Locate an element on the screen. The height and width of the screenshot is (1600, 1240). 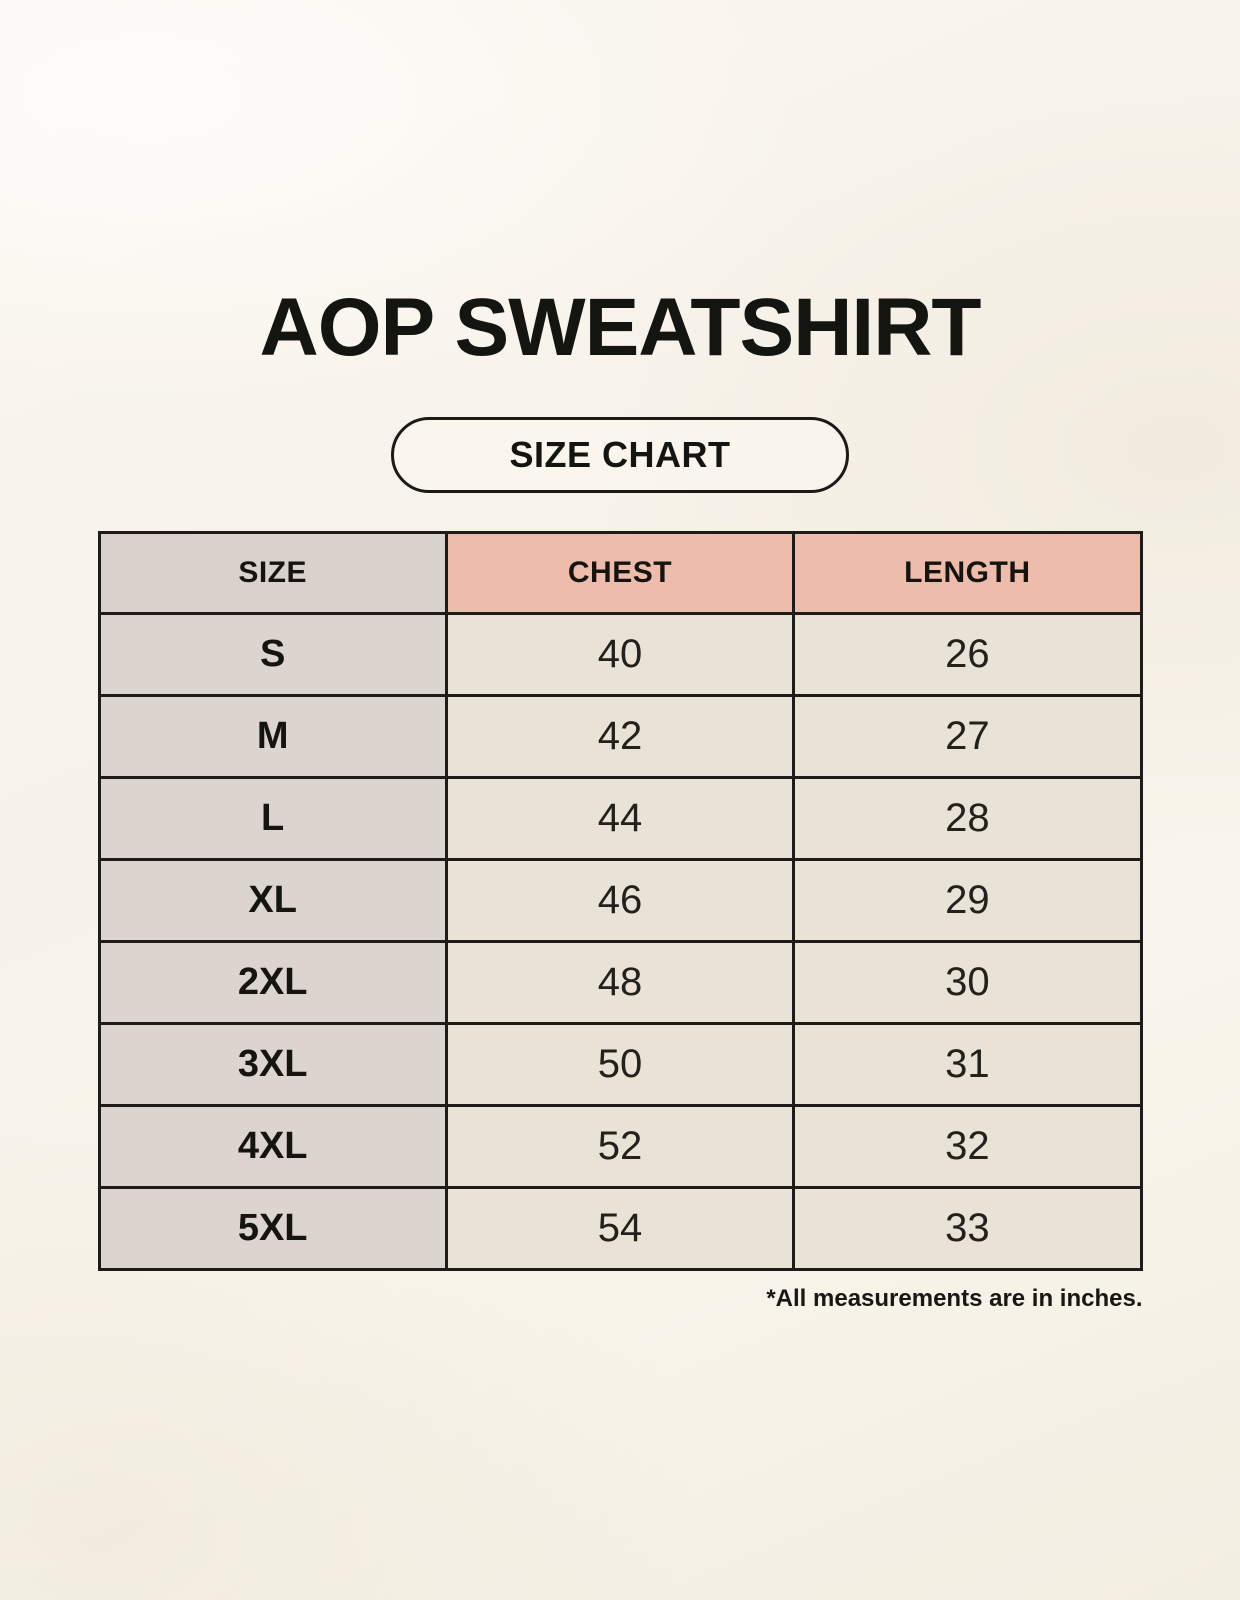
length-value: 29 is located at coordinates (967, 901).